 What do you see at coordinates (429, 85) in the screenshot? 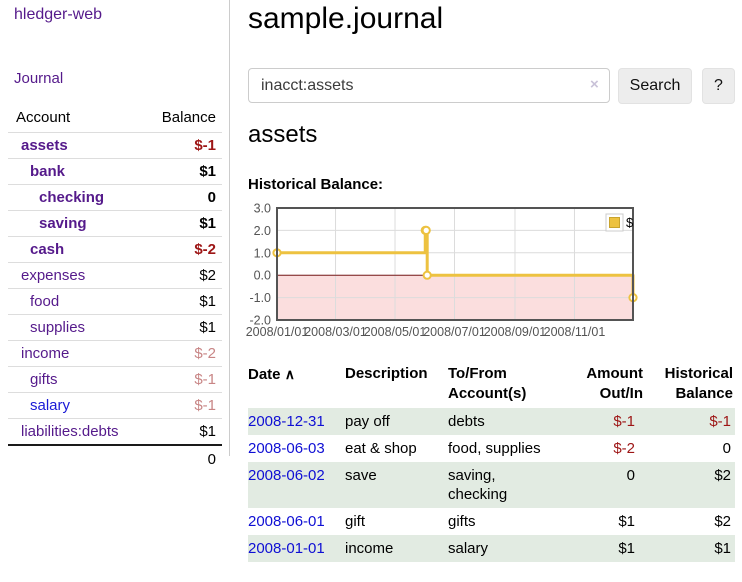
I see `search-input` at bounding box center [429, 85].